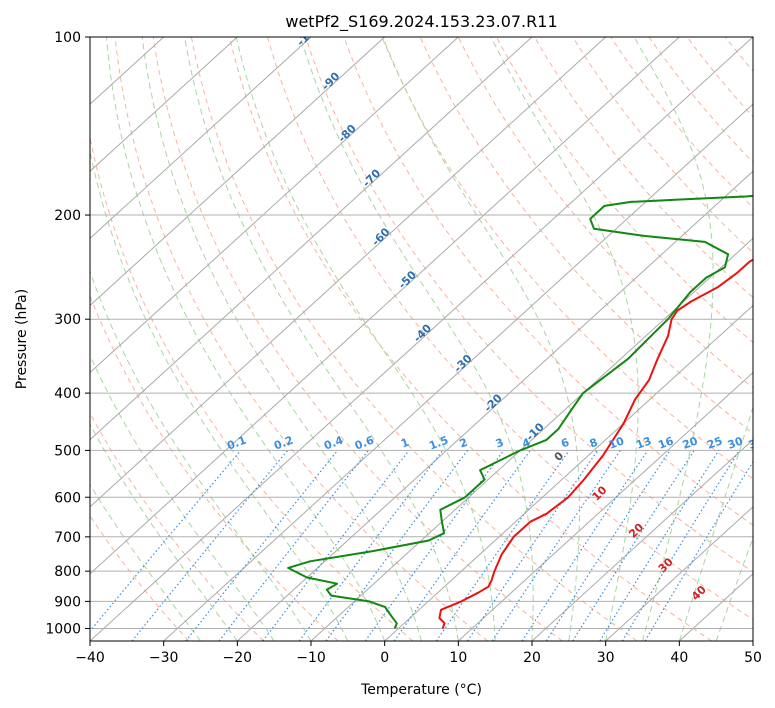 This screenshot has height=708, width=775. Describe the element at coordinates (526, 443) in the screenshot. I see `mixing-ratio-label: 4` at that location.